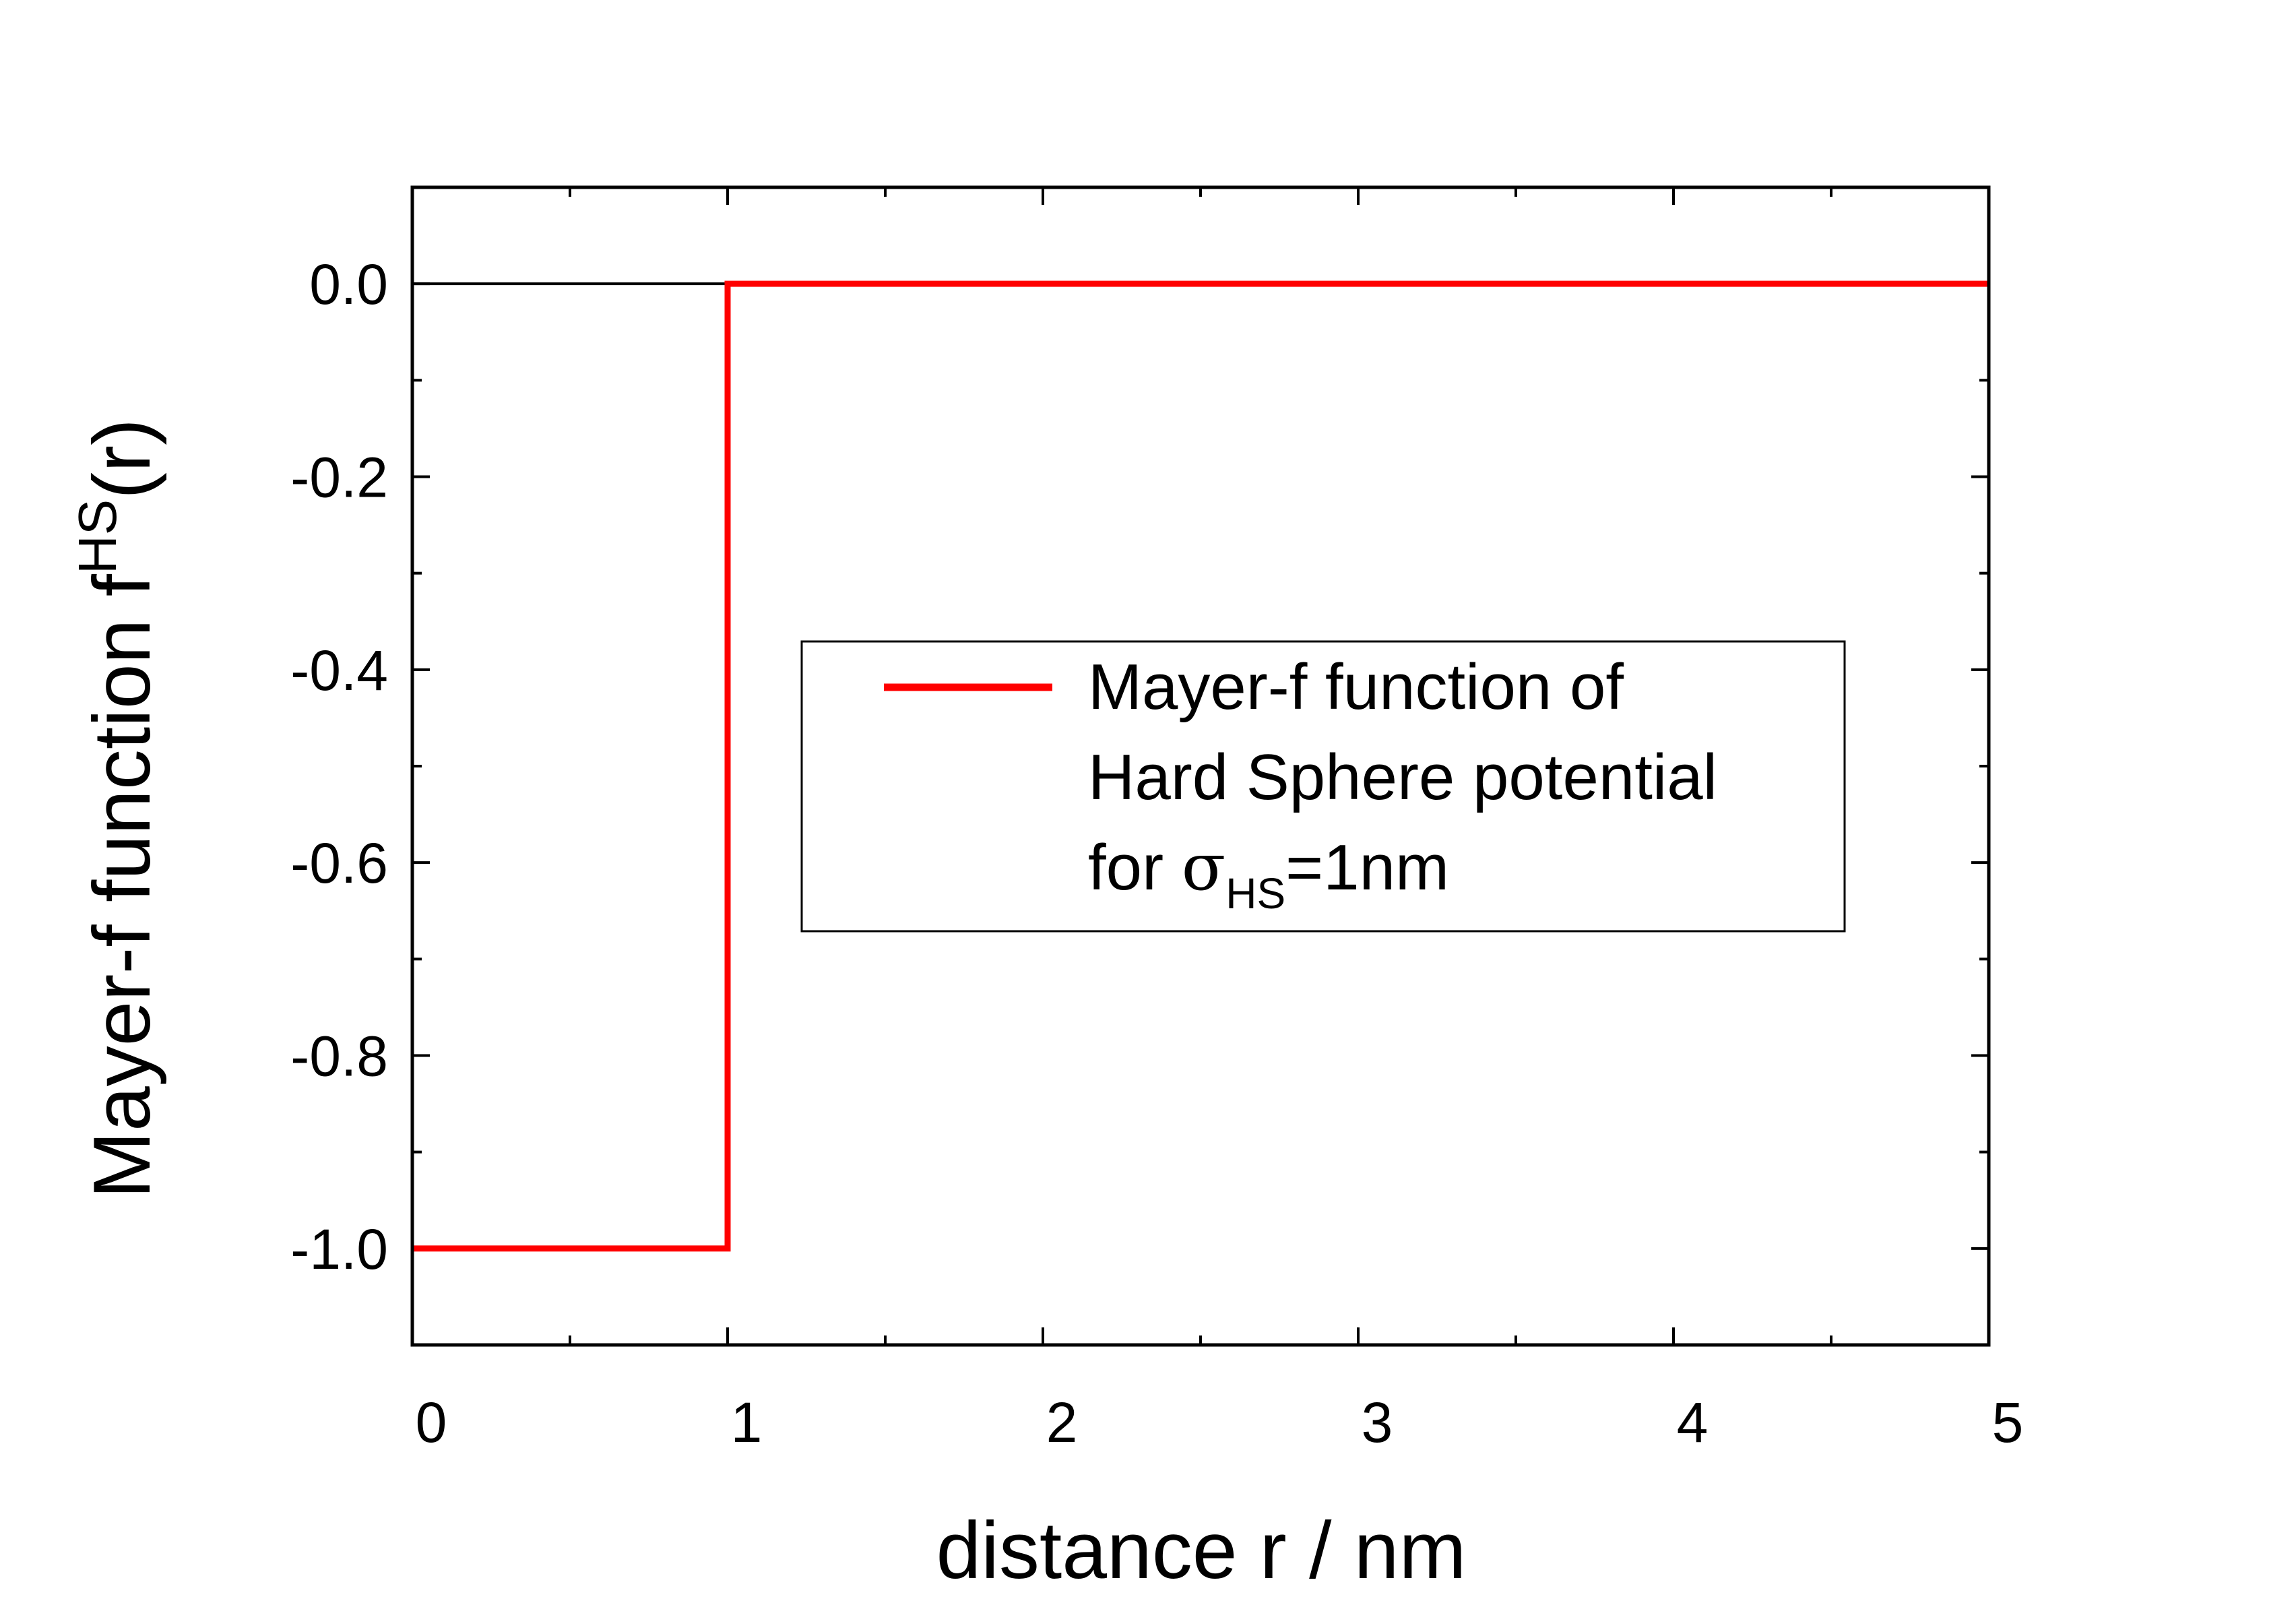 This screenshot has width=2296, height=1603. Describe the element at coordinates (339, 1249) in the screenshot. I see `y-tick-label: -1.0` at that location.